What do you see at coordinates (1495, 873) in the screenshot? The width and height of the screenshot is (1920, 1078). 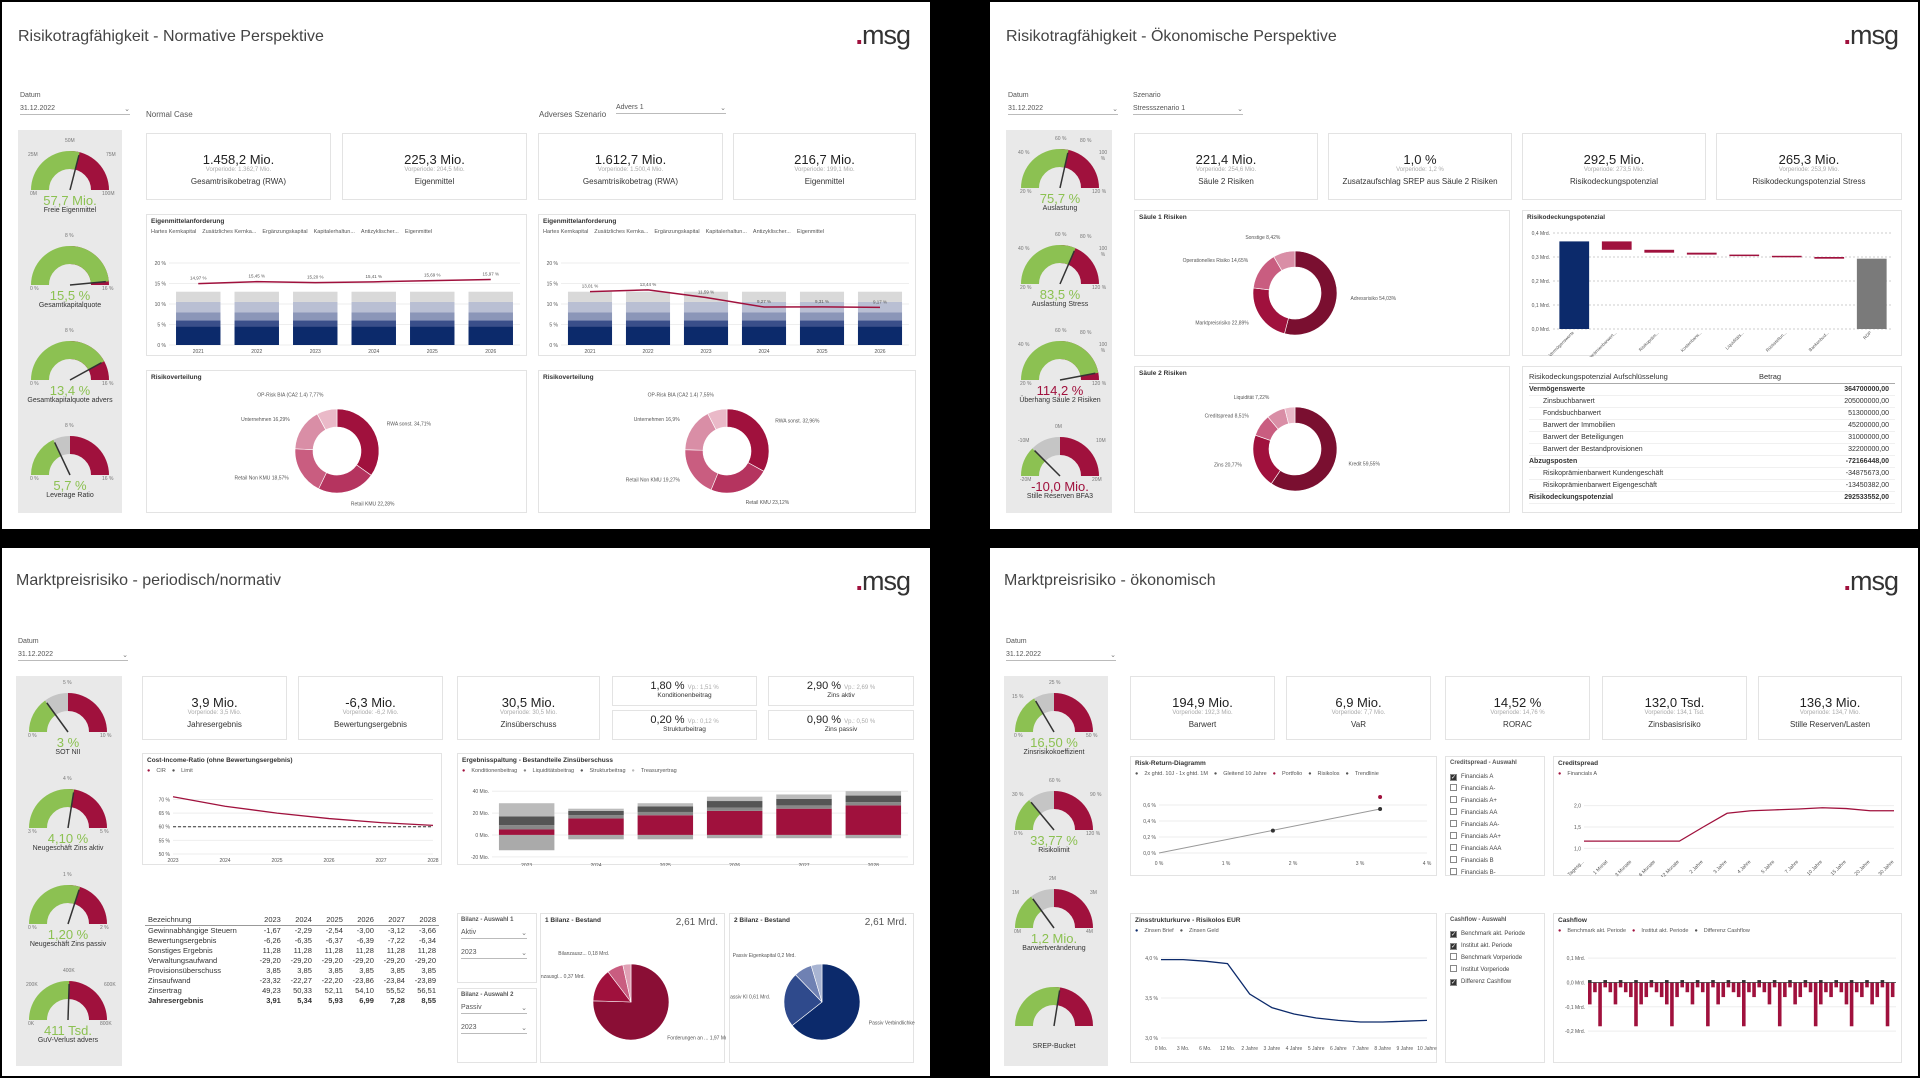 I see `checkbox-item: Financials B-` at bounding box center [1495, 873].